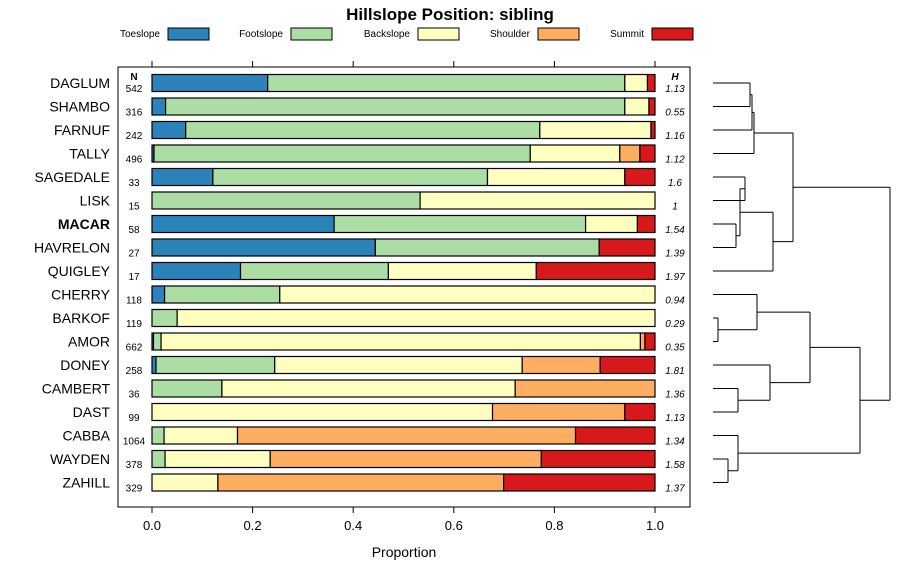  Describe the element at coordinates (253, 525) in the screenshot. I see `x-tick-label-1: 0.2` at that location.